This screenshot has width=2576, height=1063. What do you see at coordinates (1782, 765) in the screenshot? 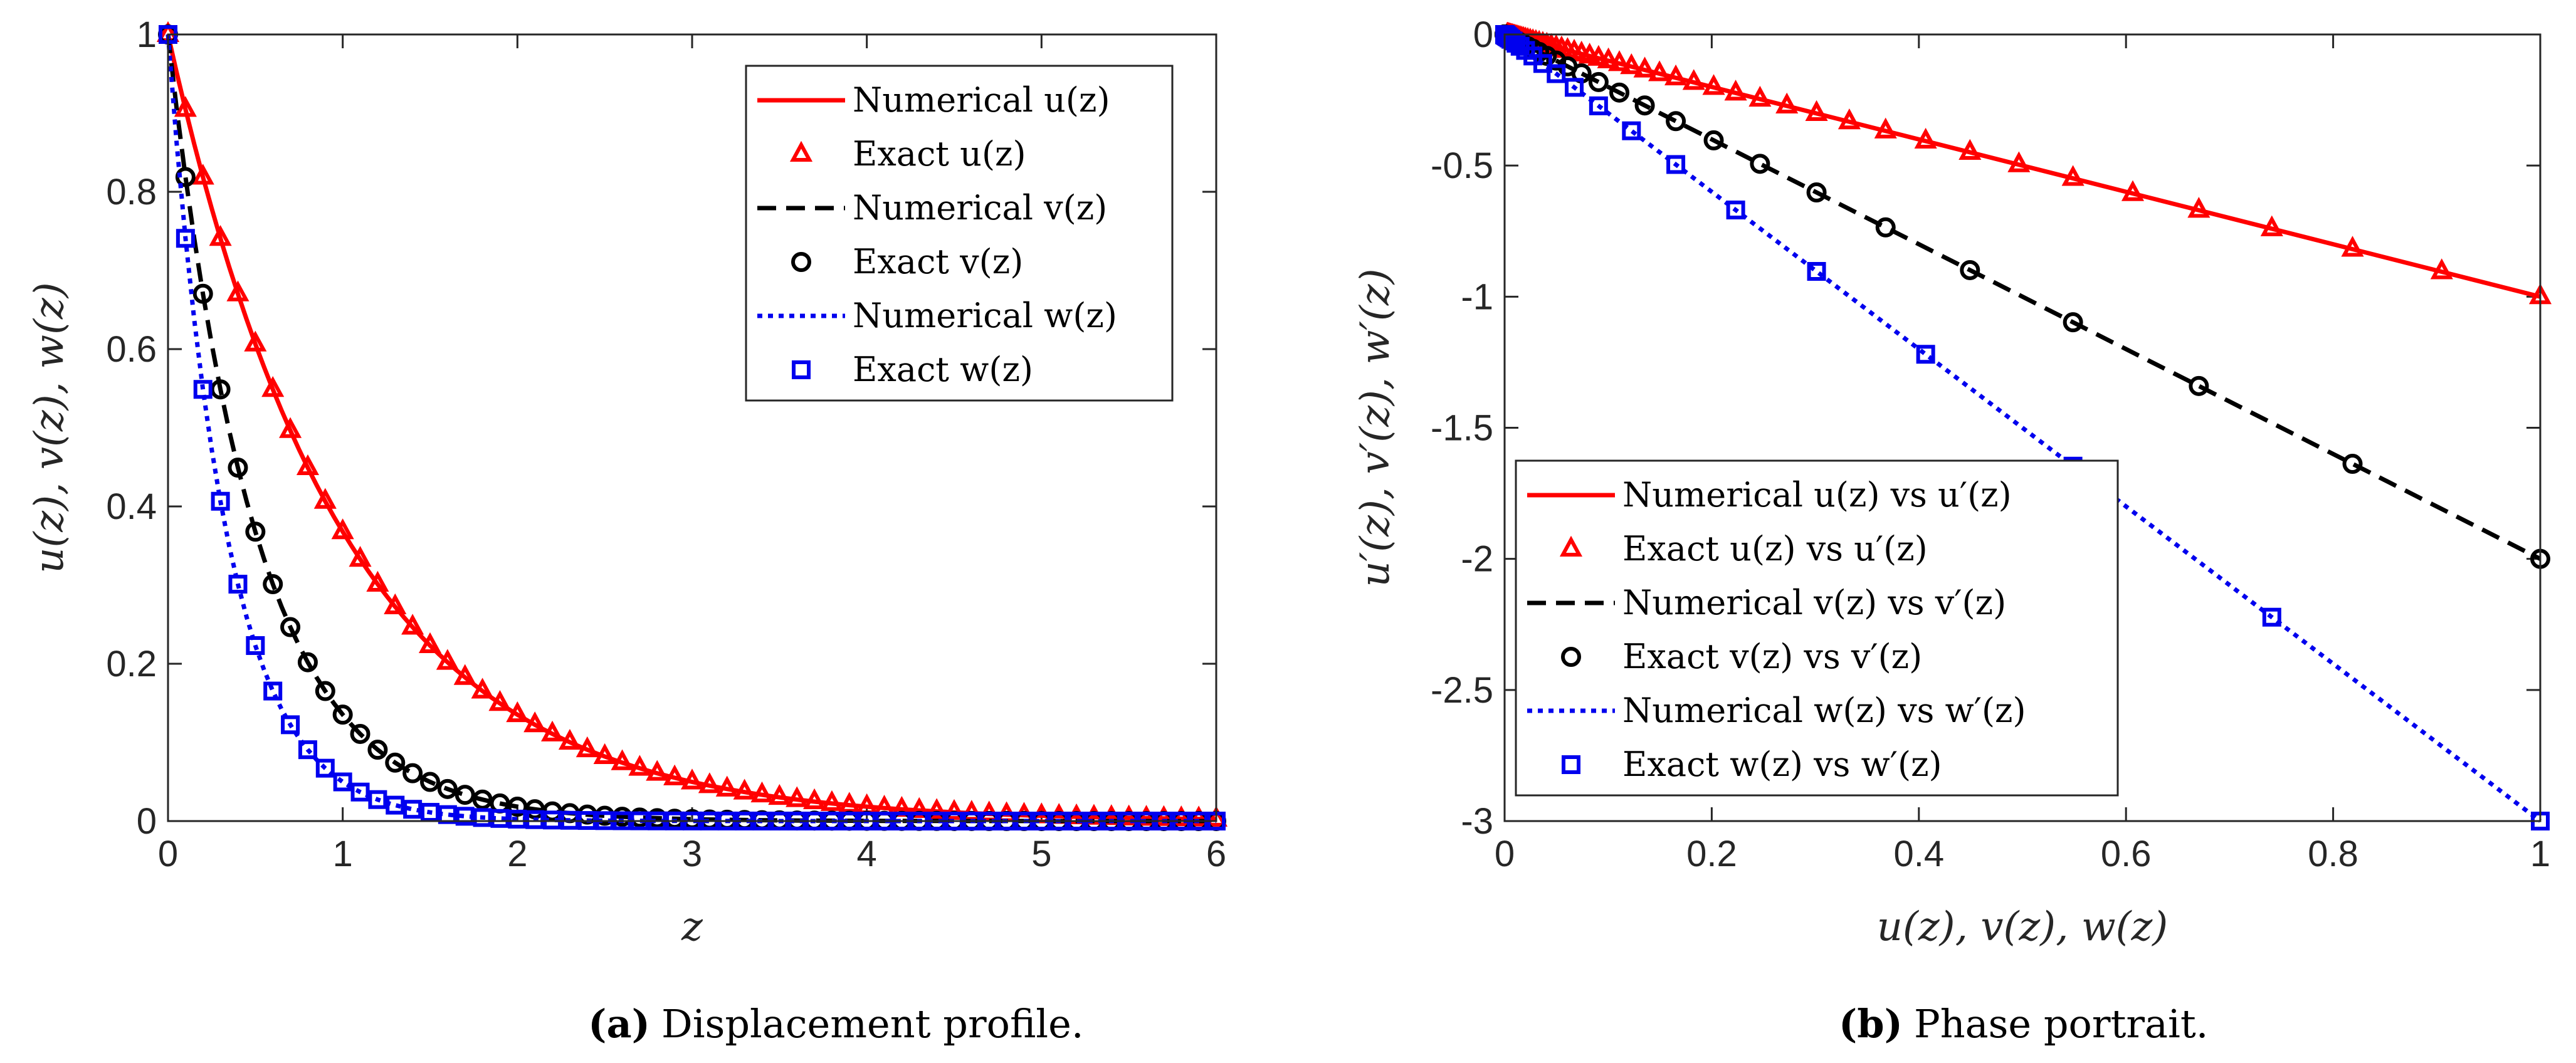
I see `legend-label: Exact w(z) vs w′(z)` at bounding box center [1782, 765].